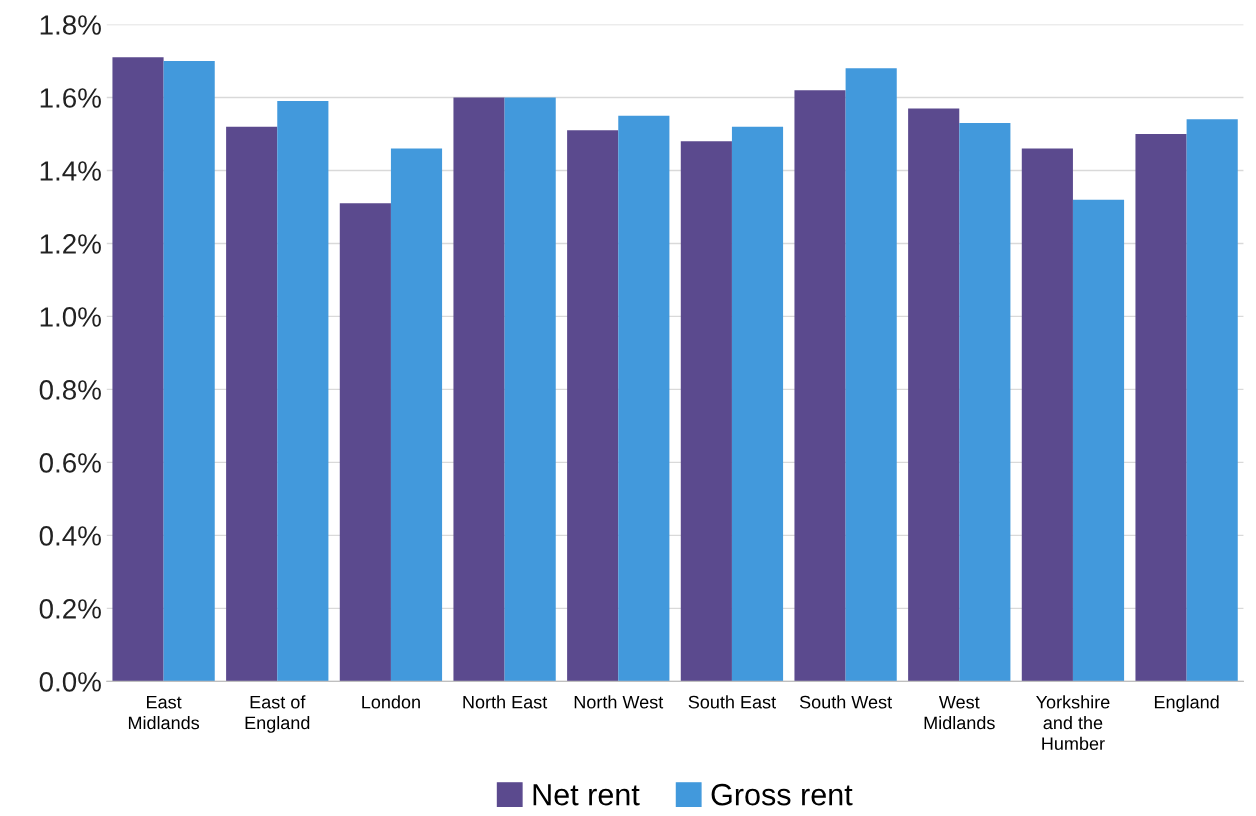 This screenshot has height=816, width=1256. I want to click on y-tick-label: 0.4%, so click(70, 536).